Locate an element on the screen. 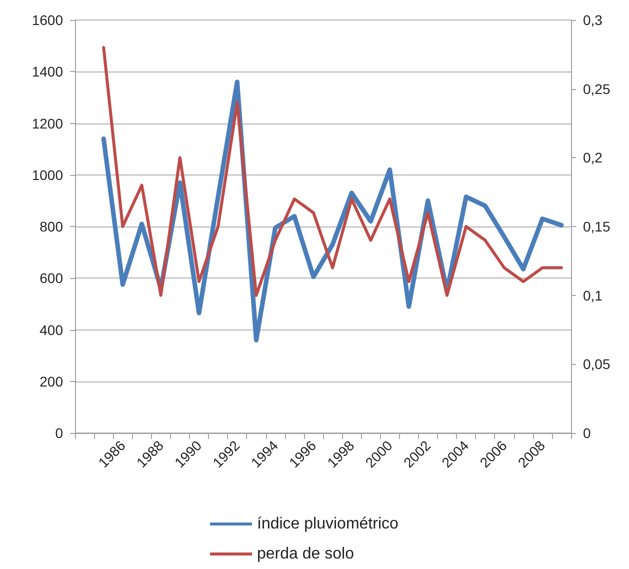 This screenshot has width=629, height=569. y-tick-label: 400 is located at coordinates (52, 330).